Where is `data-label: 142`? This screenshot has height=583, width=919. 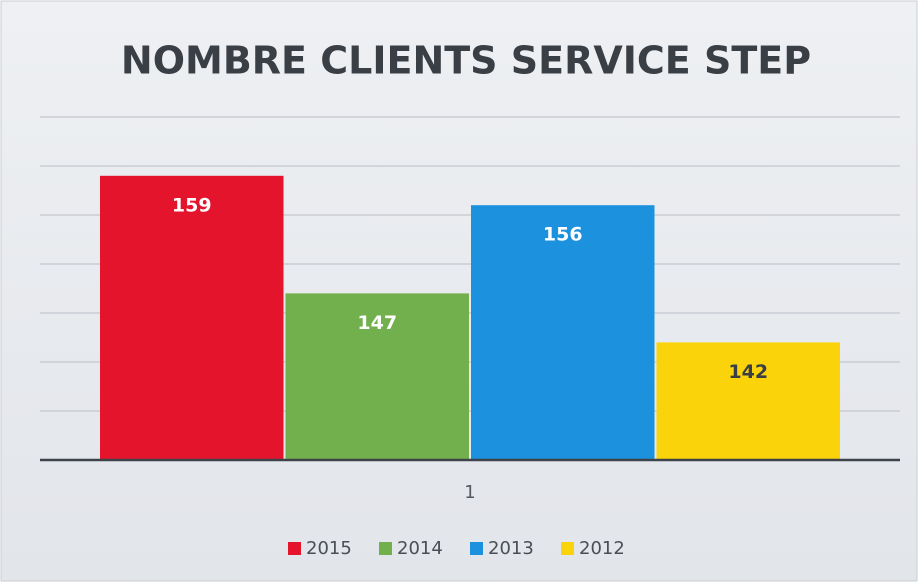 data-label: 142 is located at coordinates (748, 372).